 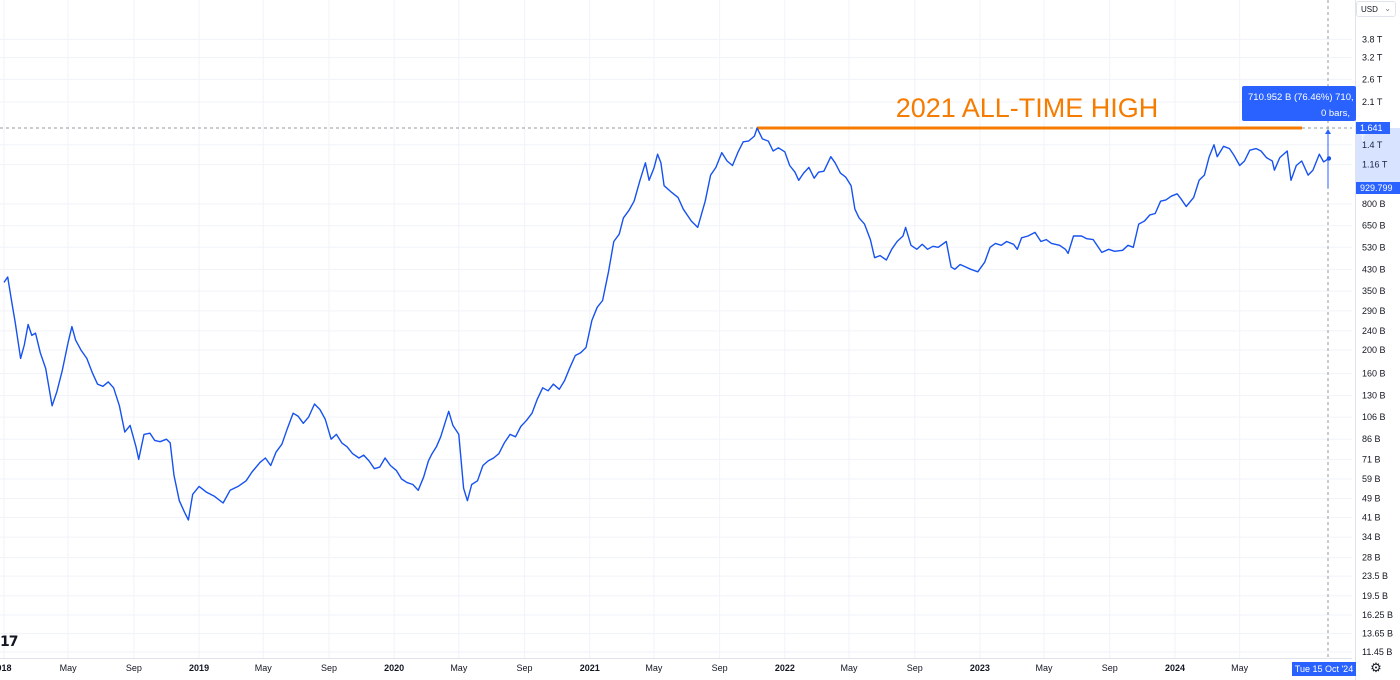 What do you see at coordinates (1372, 102) in the screenshot?
I see `y-tick-label: 2.1 T` at bounding box center [1372, 102].